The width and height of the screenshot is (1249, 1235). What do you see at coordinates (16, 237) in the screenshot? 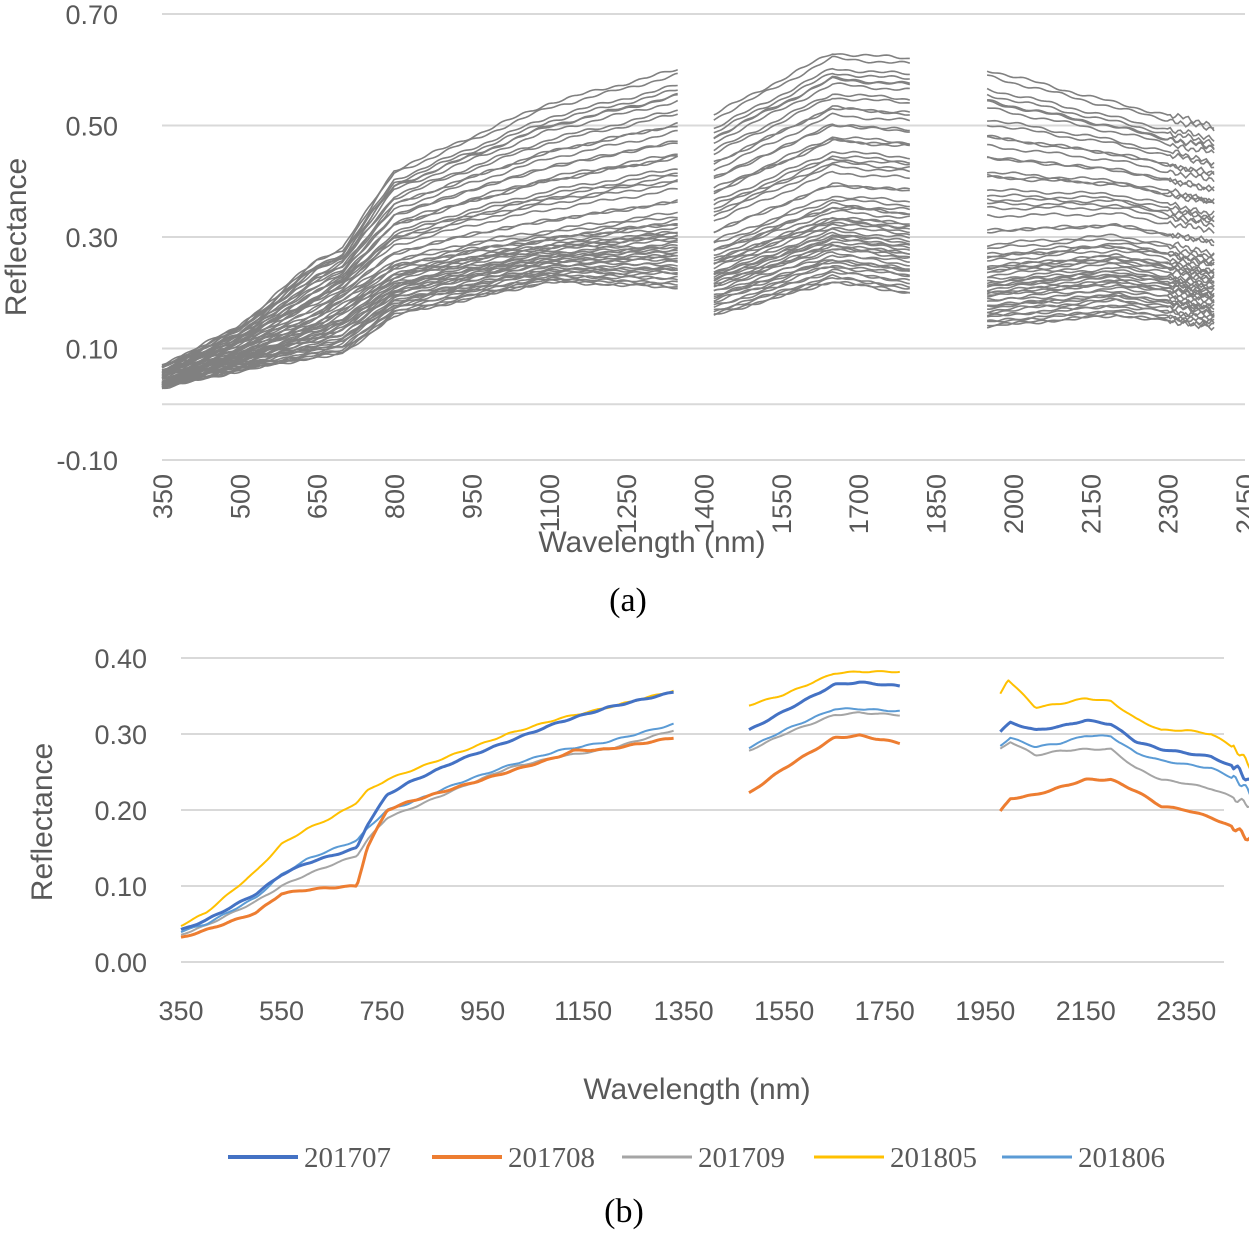
I see `panel-a-y-axis-title: Reflectance` at bounding box center [16, 237].